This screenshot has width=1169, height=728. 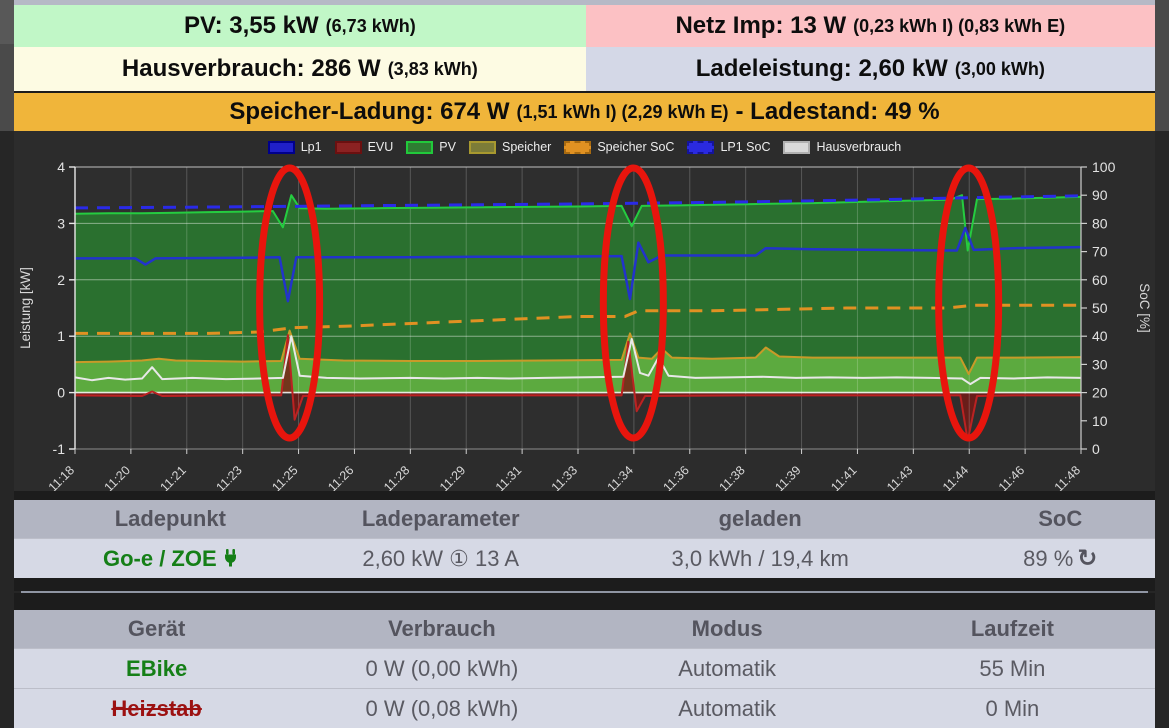 What do you see at coordinates (251, 25) in the screenshot?
I see `pv-value: PV: 3,55 kW` at bounding box center [251, 25].